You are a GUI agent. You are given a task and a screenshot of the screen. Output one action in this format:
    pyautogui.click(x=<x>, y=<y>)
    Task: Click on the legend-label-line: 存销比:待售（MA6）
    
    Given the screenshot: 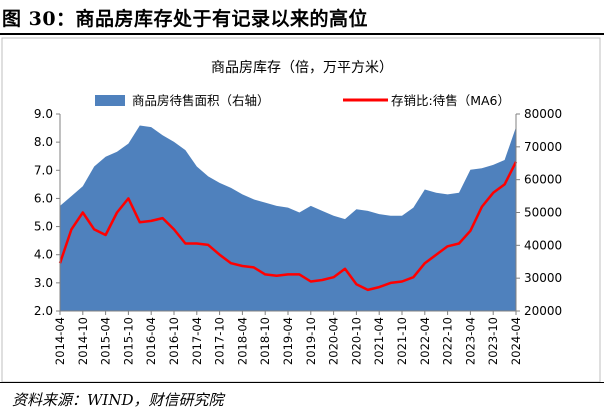 What is the action you would take?
    pyautogui.click(x=450, y=100)
    